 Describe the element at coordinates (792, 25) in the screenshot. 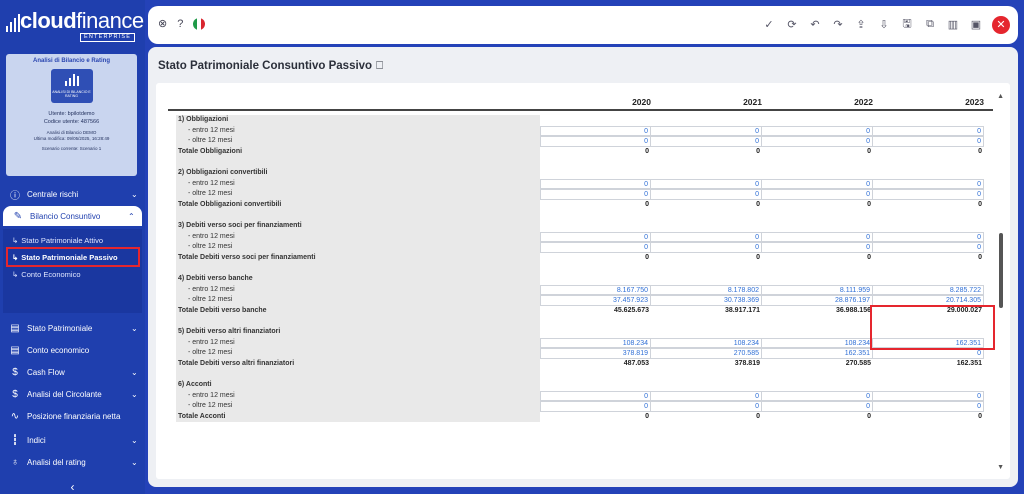

I see `refresh-icon: ⟳` at that location.